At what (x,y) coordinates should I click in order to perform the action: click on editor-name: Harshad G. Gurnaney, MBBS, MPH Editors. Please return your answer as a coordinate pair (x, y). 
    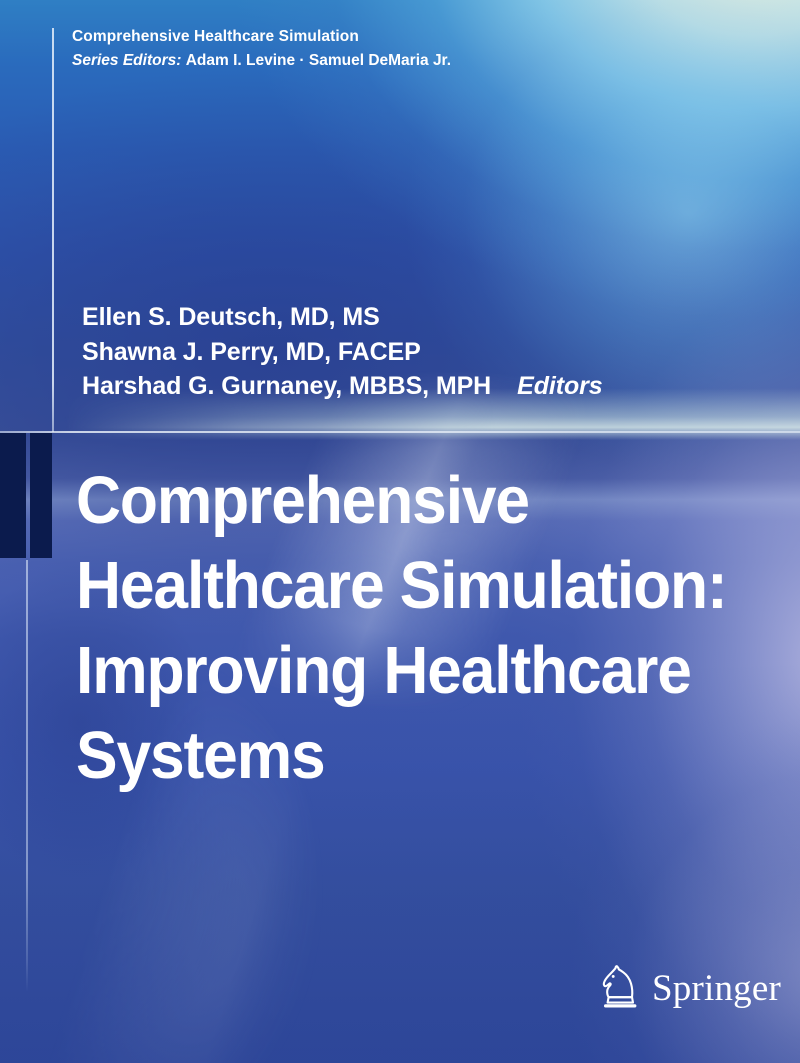
    Looking at the image, I should click on (407, 386).